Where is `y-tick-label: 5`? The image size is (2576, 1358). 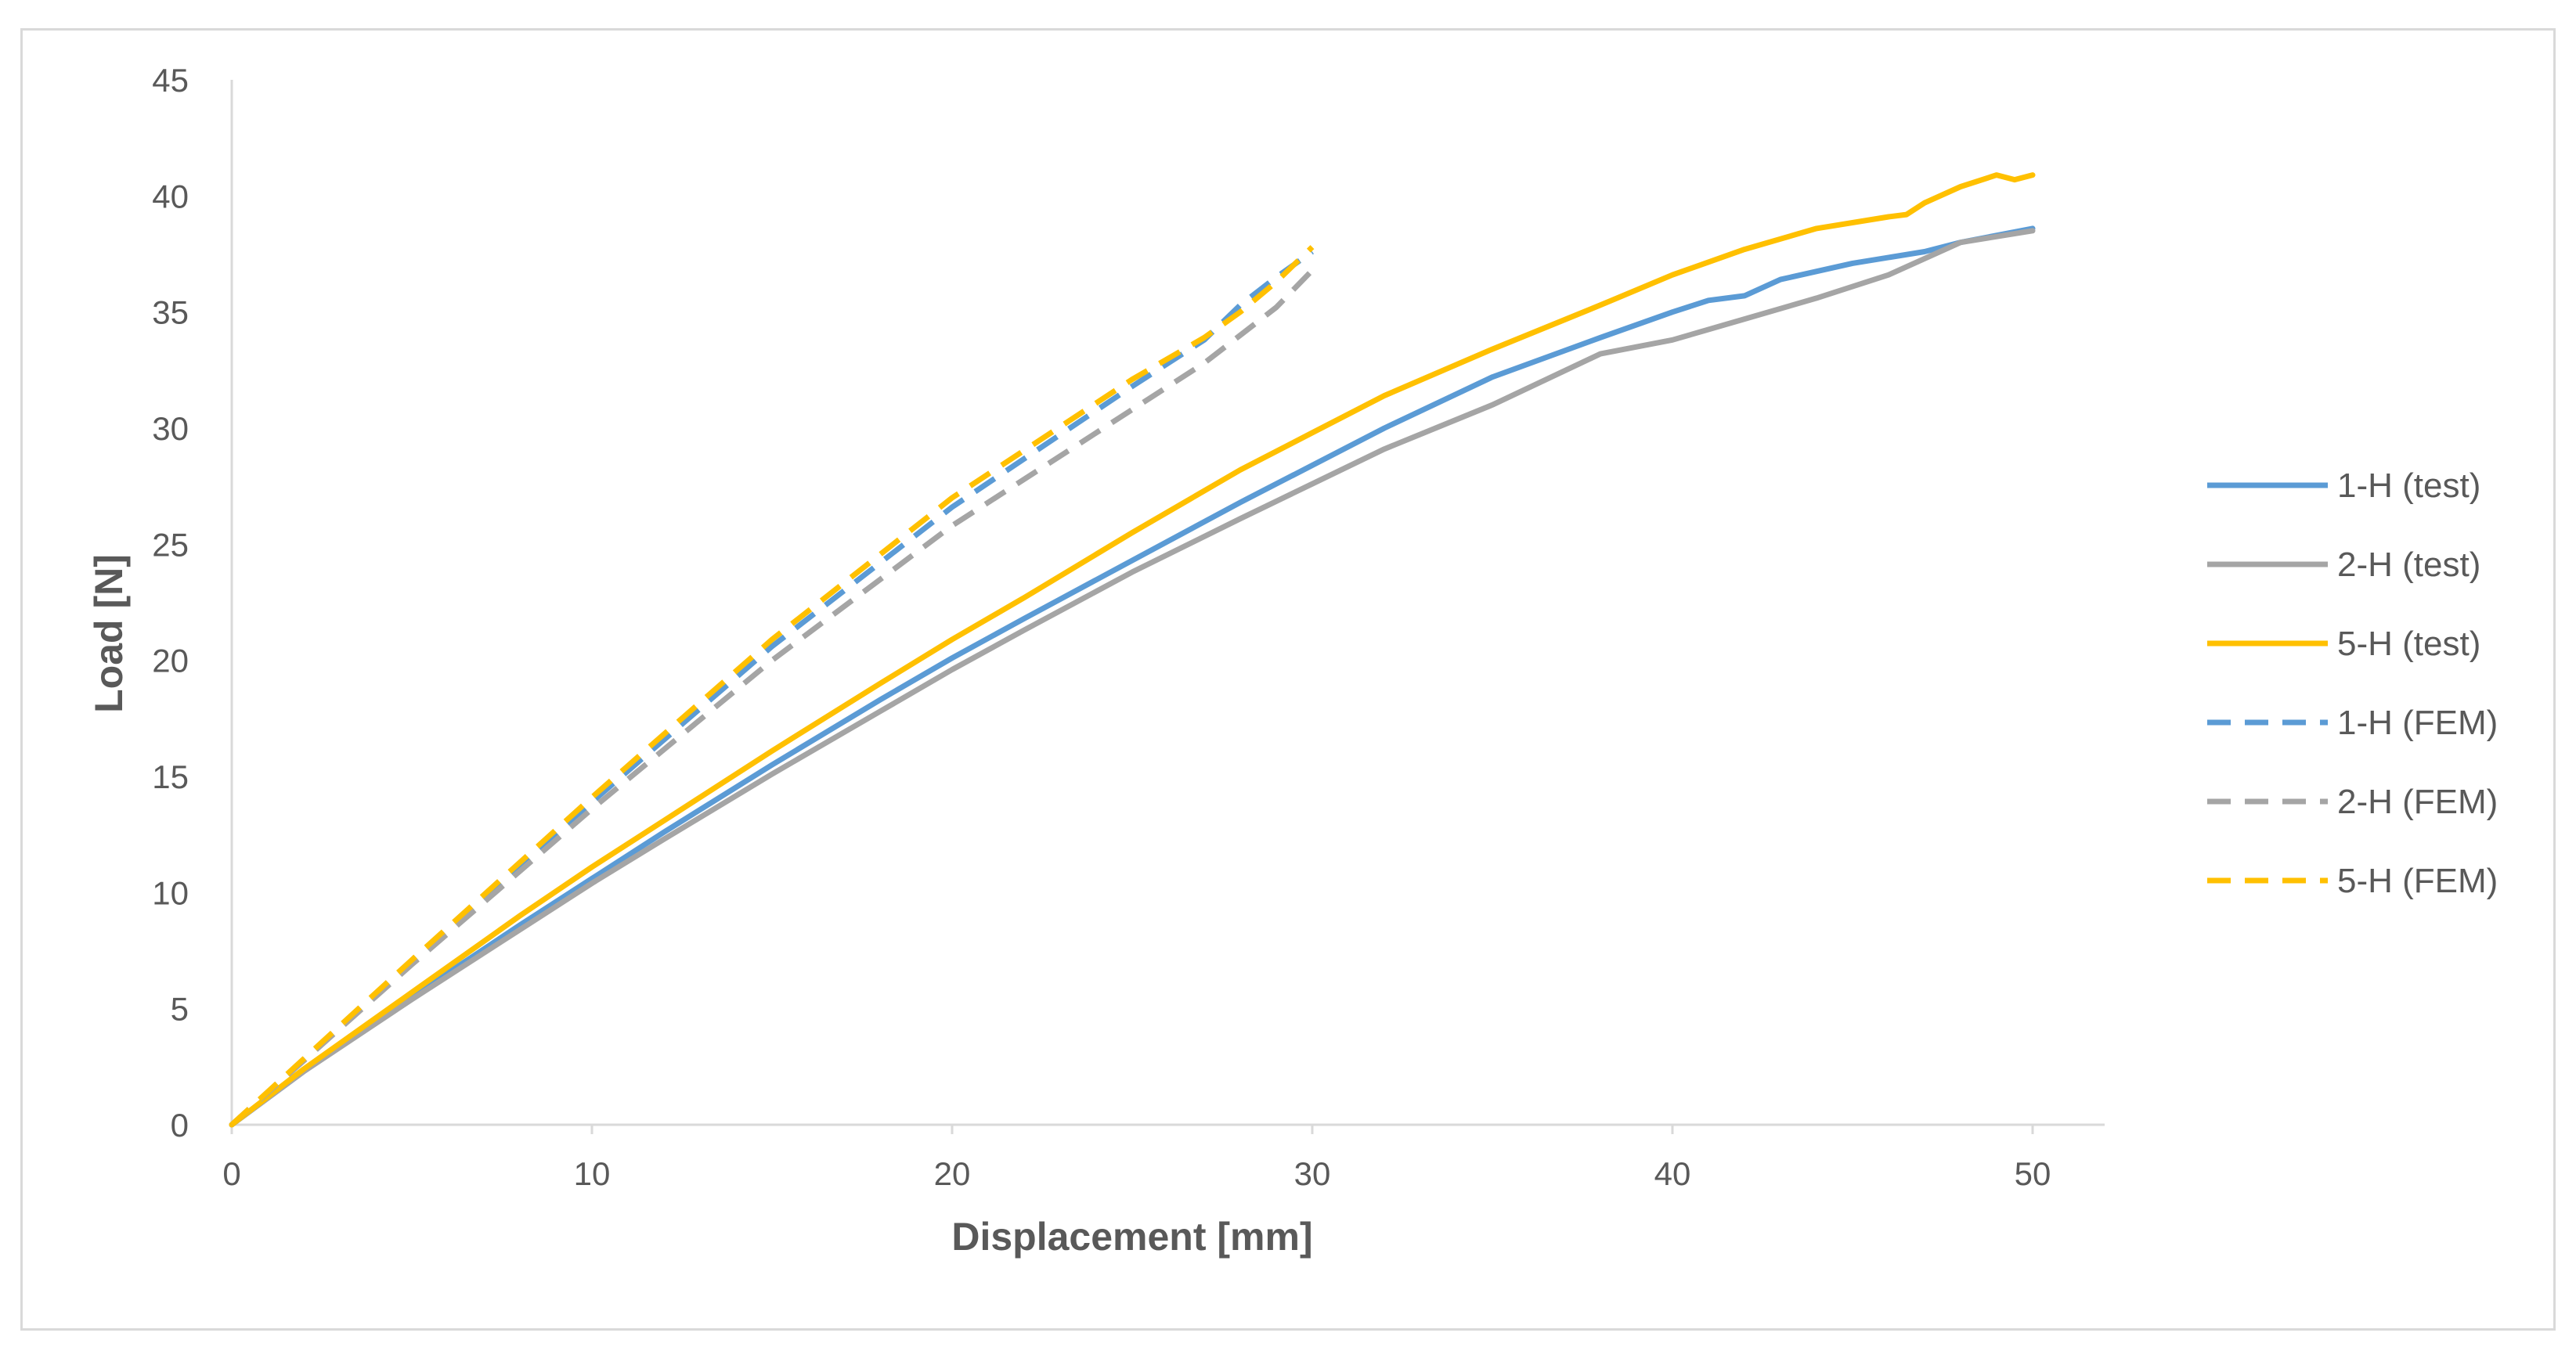 y-tick-label: 5 is located at coordinates (180, 1009).